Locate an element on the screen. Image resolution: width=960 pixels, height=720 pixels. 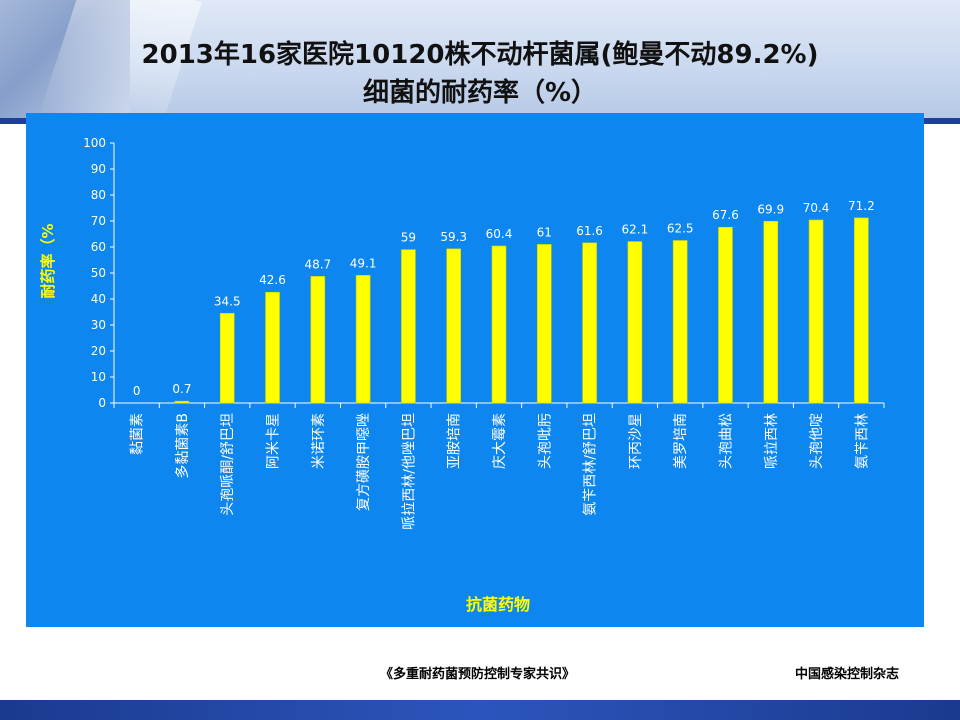
x-category-label: 氨苄西林/舒巴坦 is located at coordinates (591, 464).